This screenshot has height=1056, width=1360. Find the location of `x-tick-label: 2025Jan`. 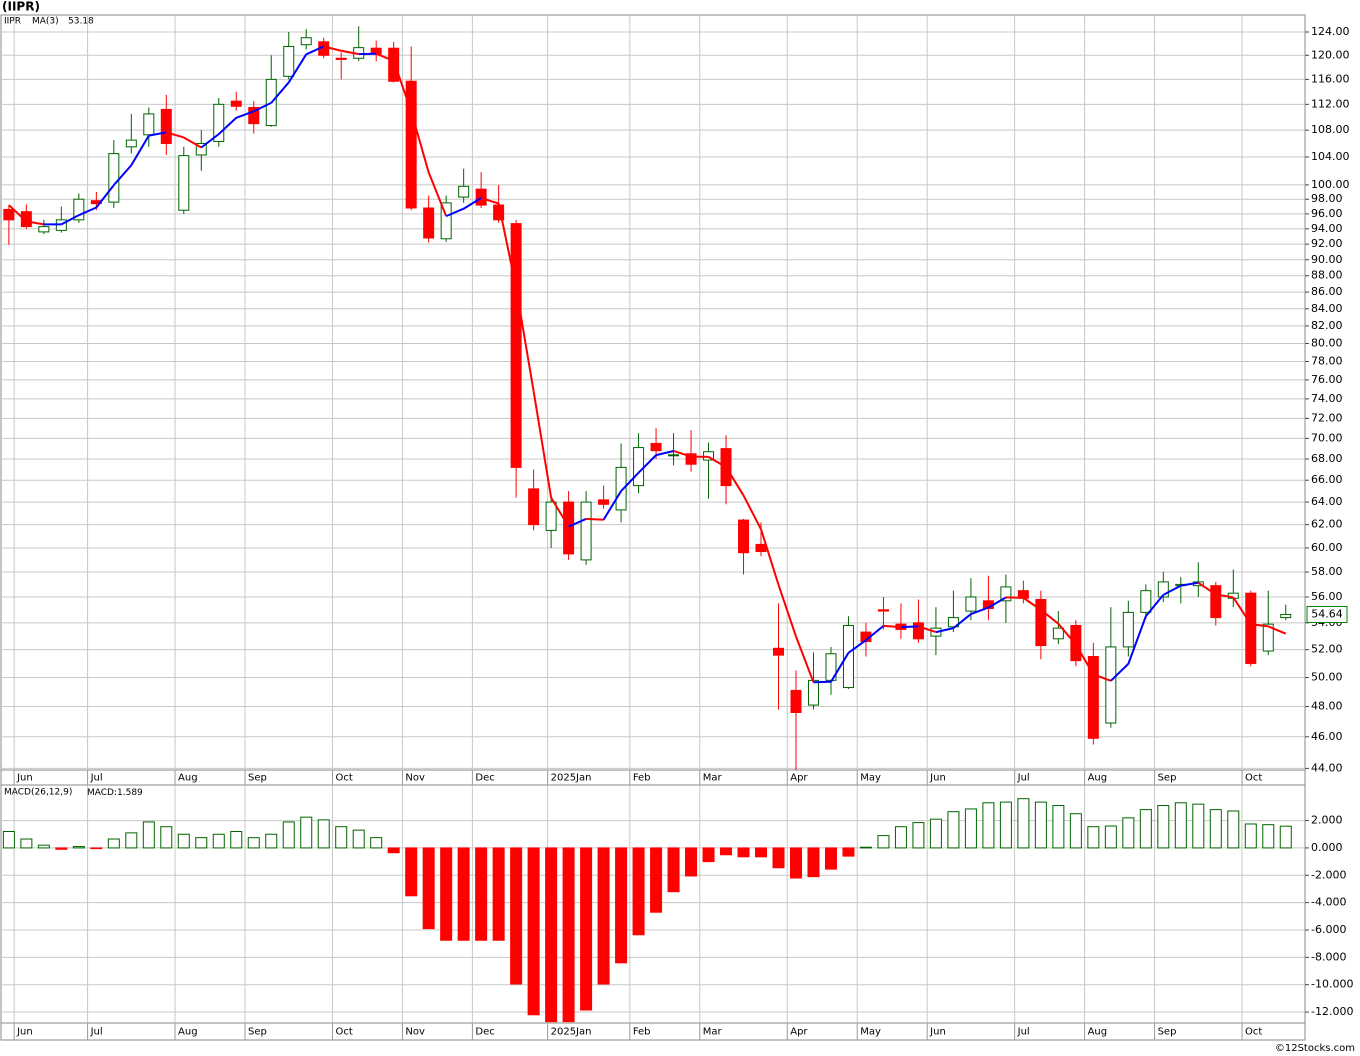

x-tick-label: 2025Jan is located at coordinates (571, 1032).